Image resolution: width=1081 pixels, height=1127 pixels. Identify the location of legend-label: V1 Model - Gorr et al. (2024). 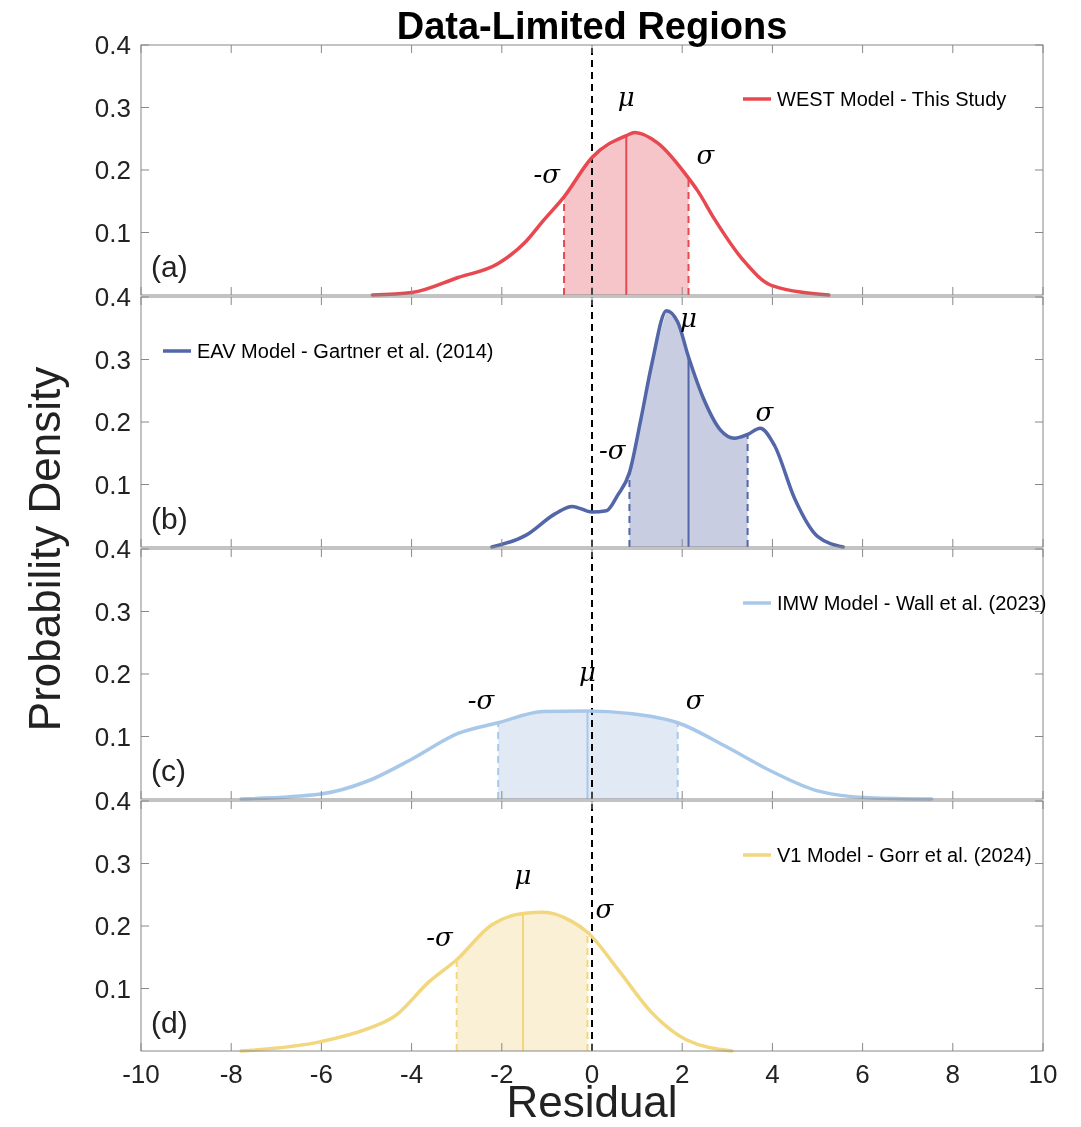
(904, 855).